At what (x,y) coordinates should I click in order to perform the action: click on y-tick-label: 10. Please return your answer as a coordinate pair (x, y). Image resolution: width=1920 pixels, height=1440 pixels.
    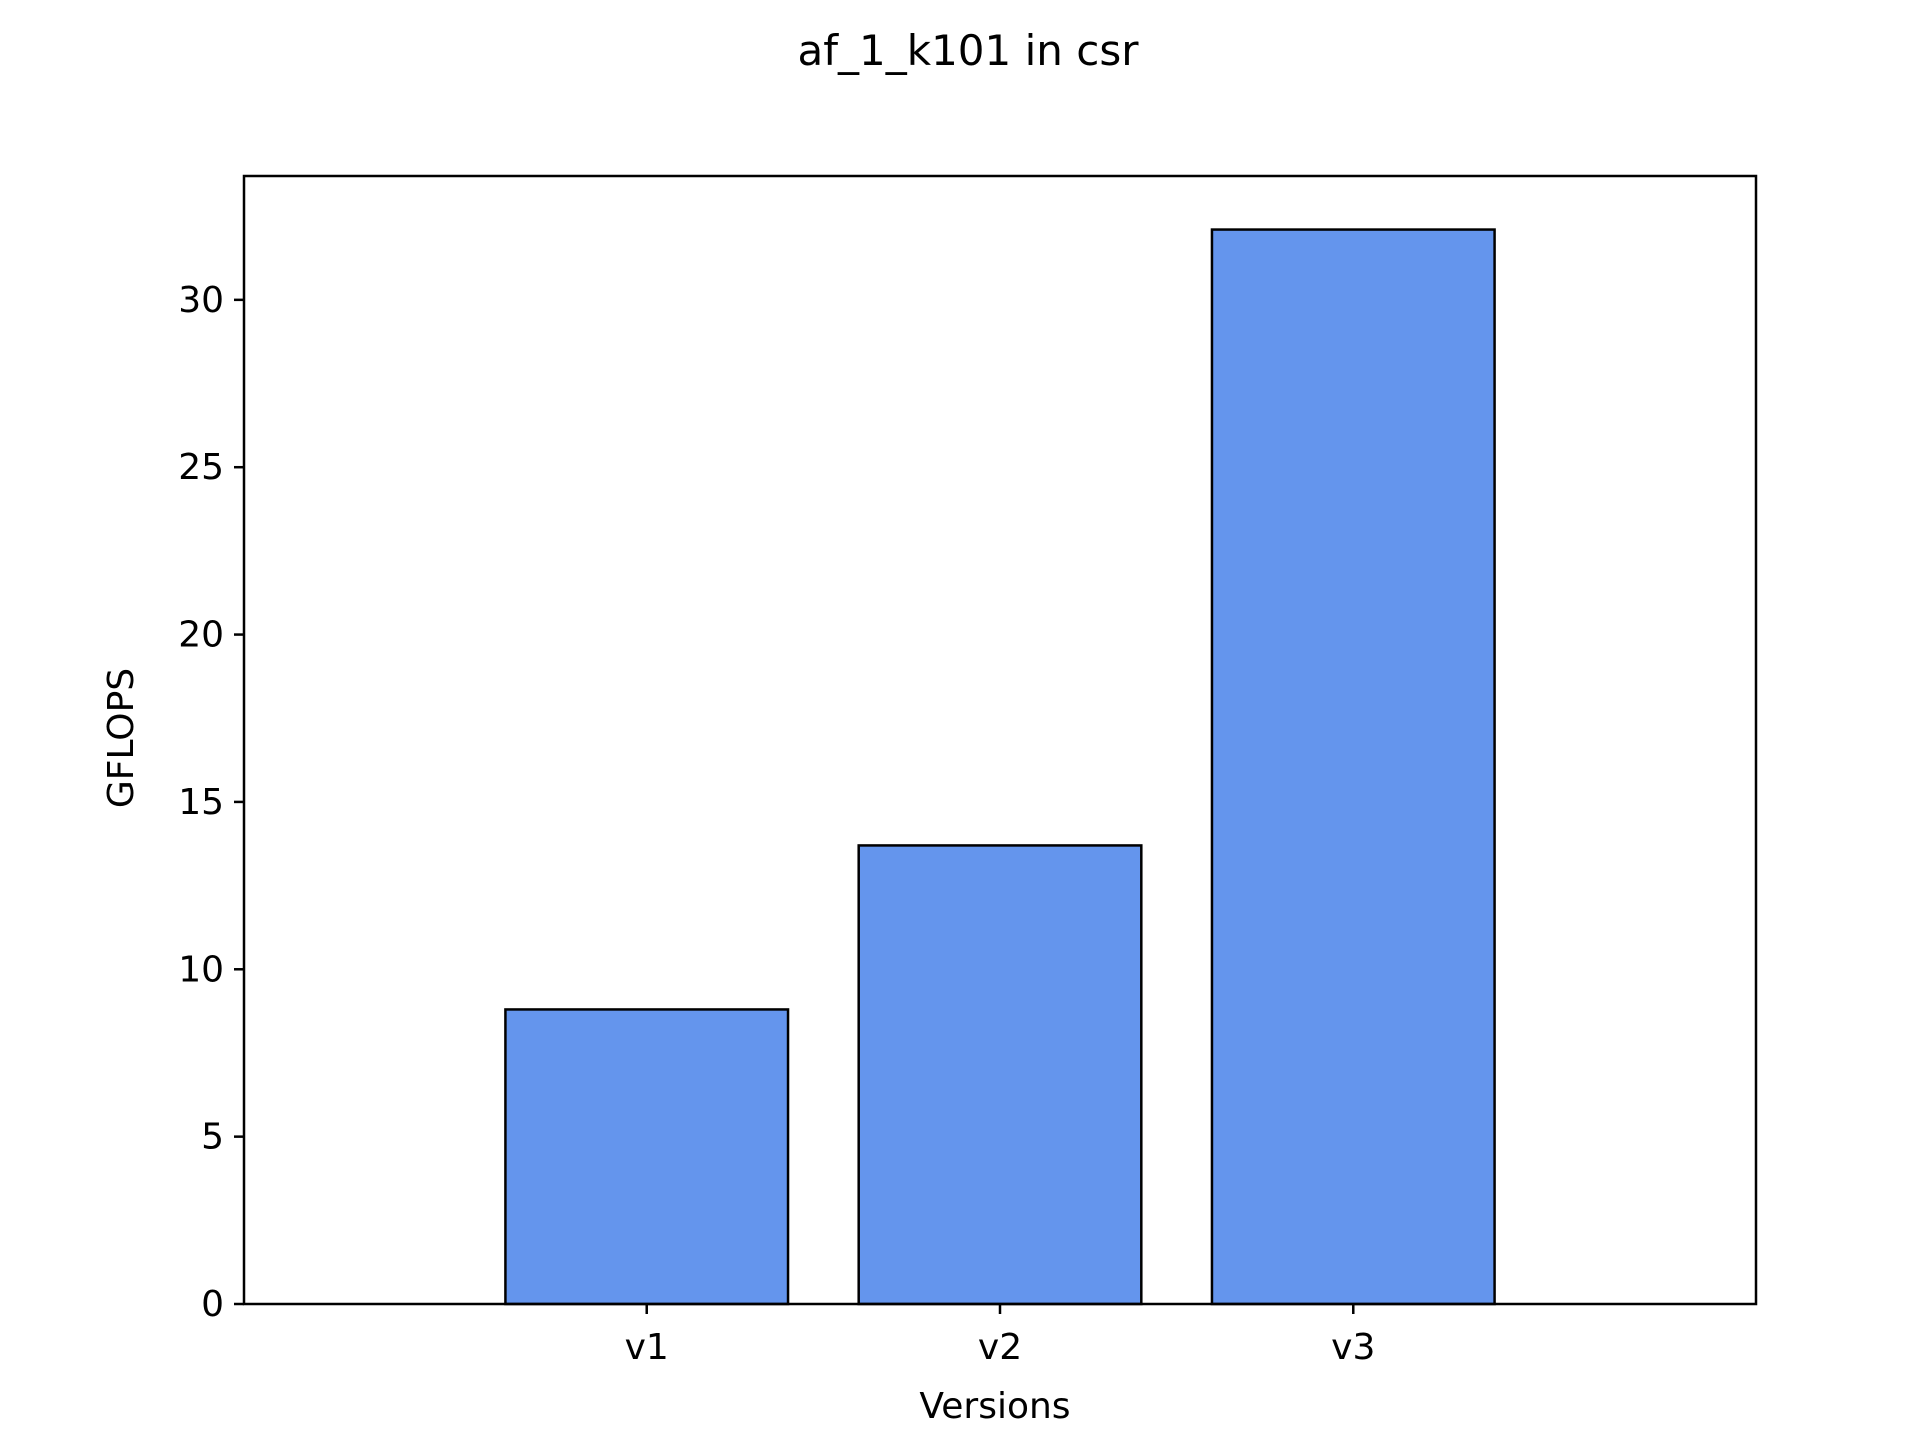
    Looking at the image, I should click on (201, 969).